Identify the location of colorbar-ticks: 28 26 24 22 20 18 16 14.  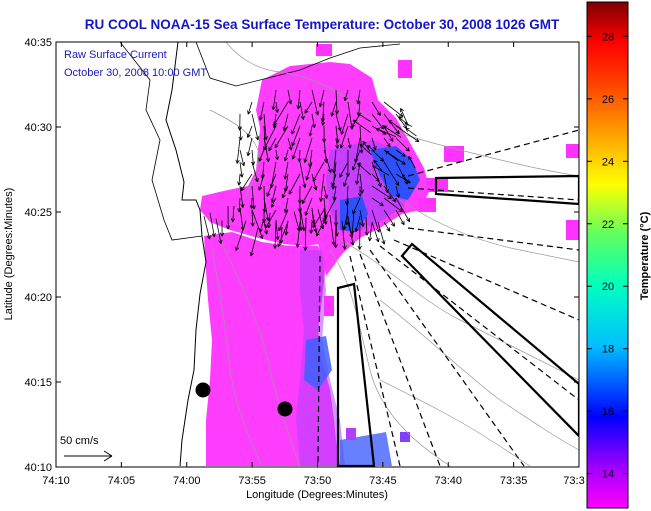
(607, 256).